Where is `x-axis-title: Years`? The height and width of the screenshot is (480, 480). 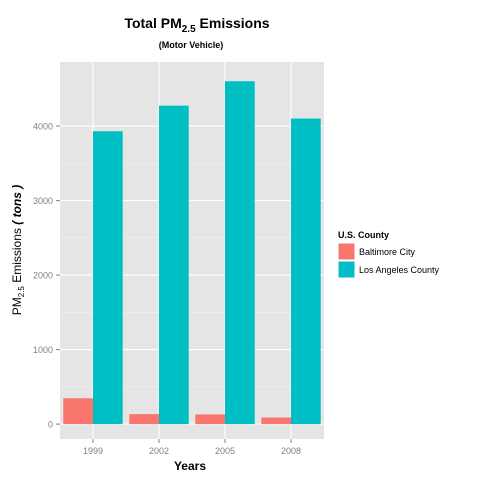 x-axis-title: Years is located at coordinates (190, 466).